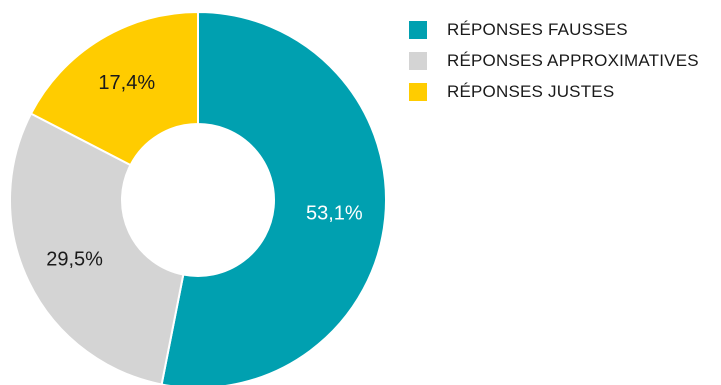  What do you see at coordinates (531, 91) in the screenshot?
I see `legend-label-justes: RÉPONSES JUSTES` at bounding box center [531, 91].